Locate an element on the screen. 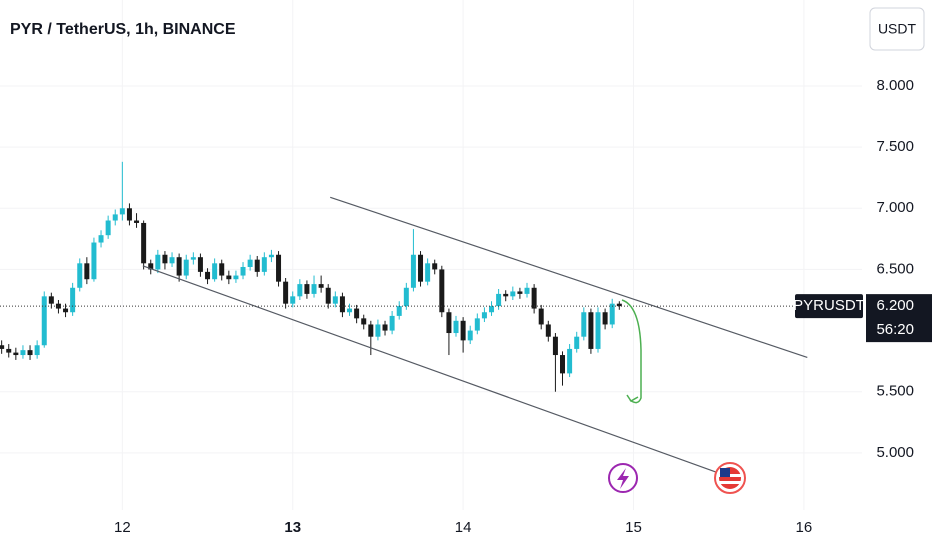 This screenshot has width=932, height=550. countdown-label: 56:20 is located at coordinates (895, 329).